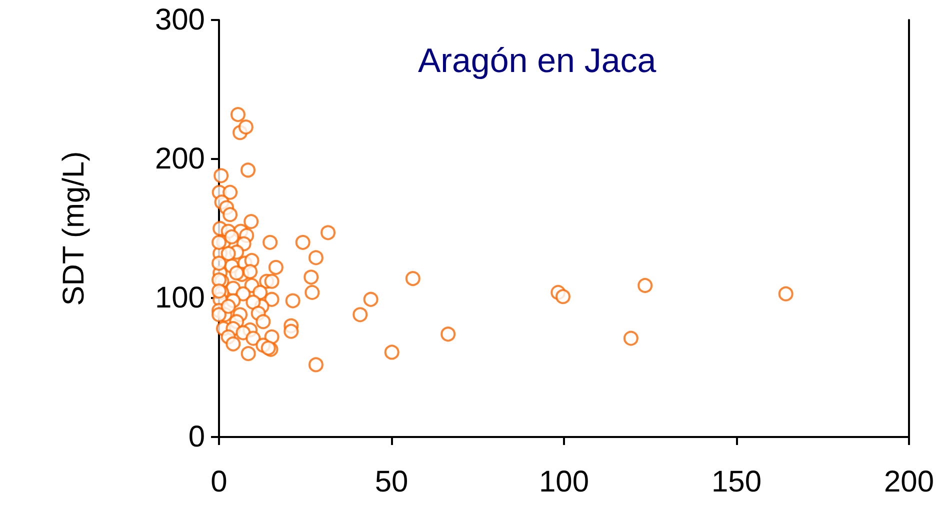 The height and width of the screenshot is (524, 949). I want to click on y-tick-label: 0, so click(196, 437).